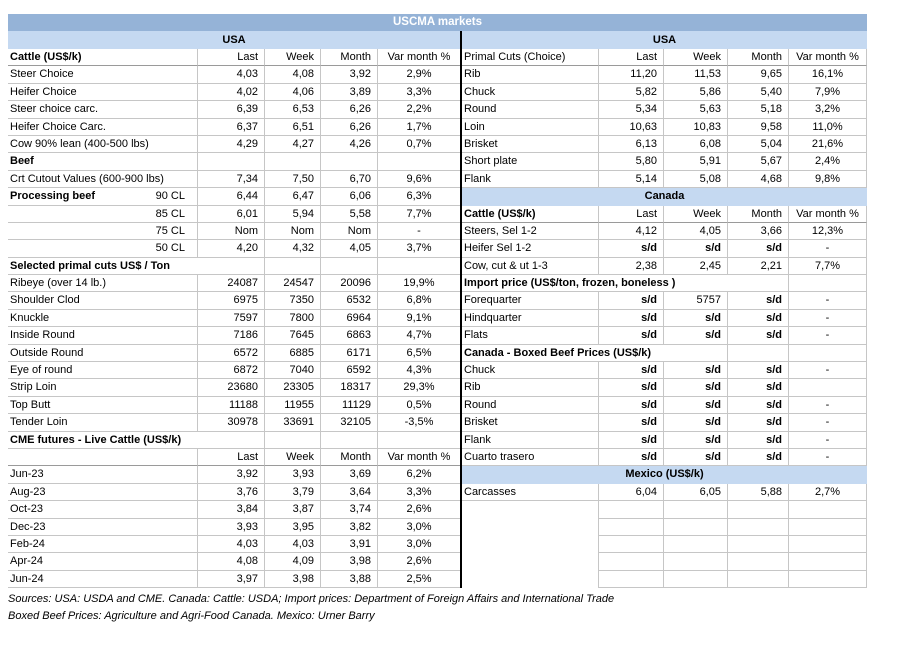  I want to click on value-cell: 6,01, so click(230, 214).